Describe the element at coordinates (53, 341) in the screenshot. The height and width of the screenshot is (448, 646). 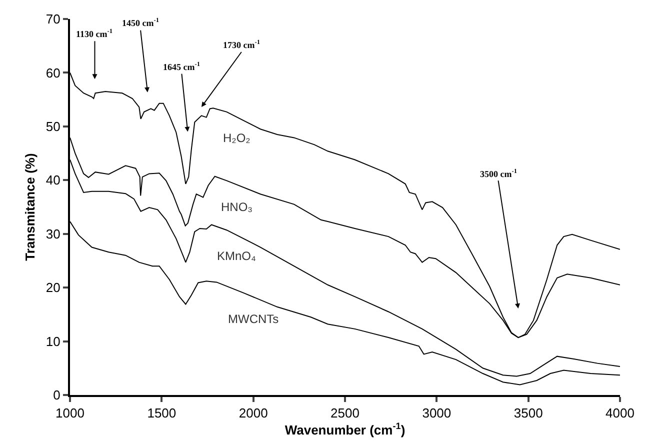
I see `y-tick-label: 10` at that location.